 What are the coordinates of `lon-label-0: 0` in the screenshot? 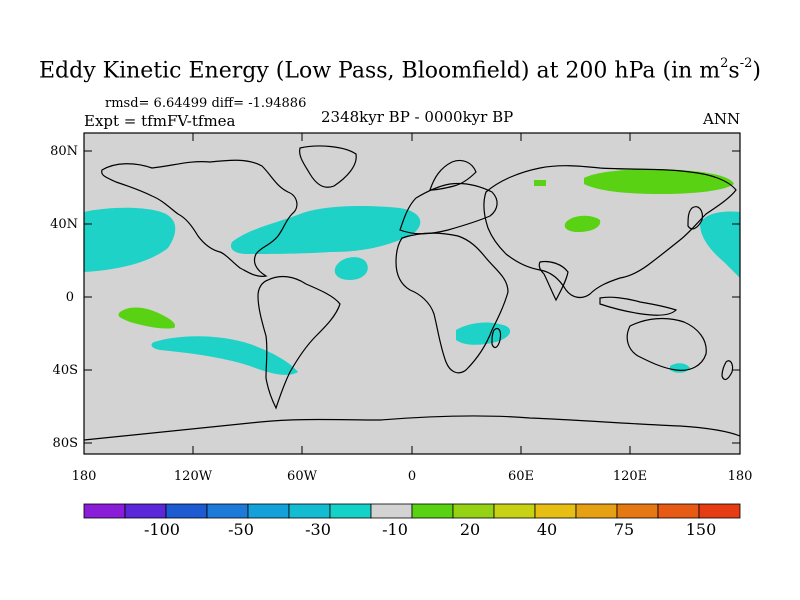 It's located at (412, 476).